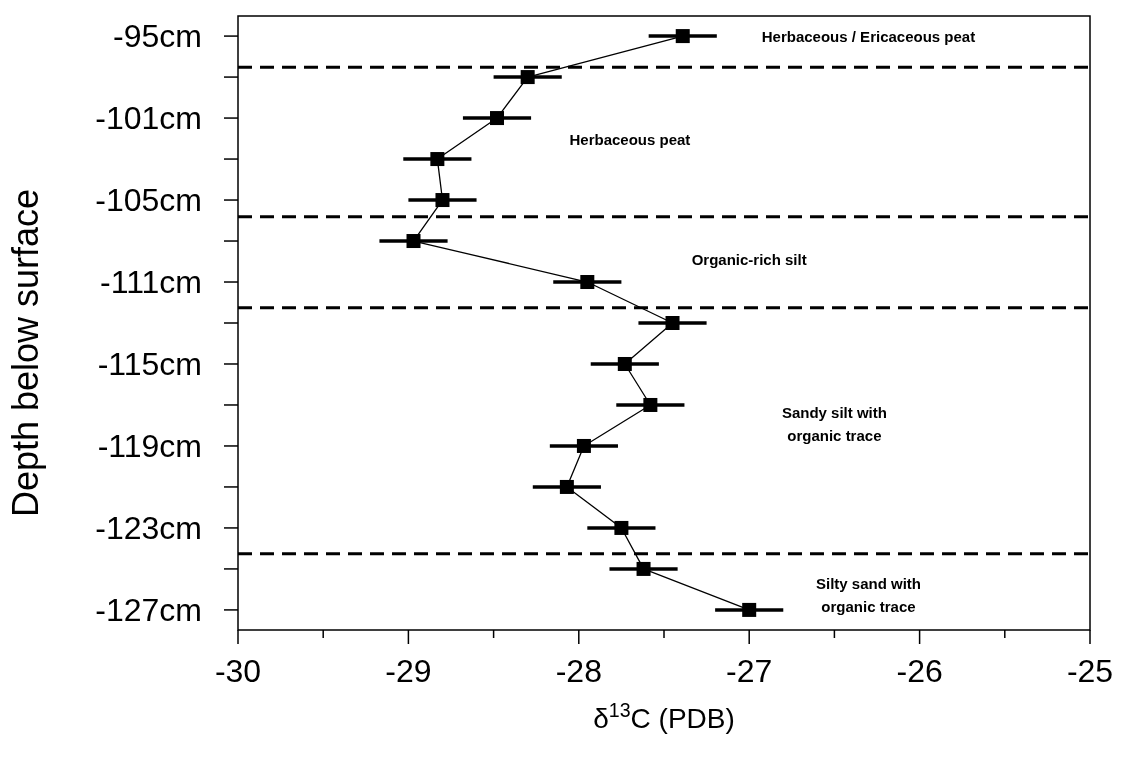 The width and height of the screenshot is (1122, 771). What do you see at coordinates (578, 671) in the screenshot?
I see `x-tick-label: -28` at bounding box center [578, 671].